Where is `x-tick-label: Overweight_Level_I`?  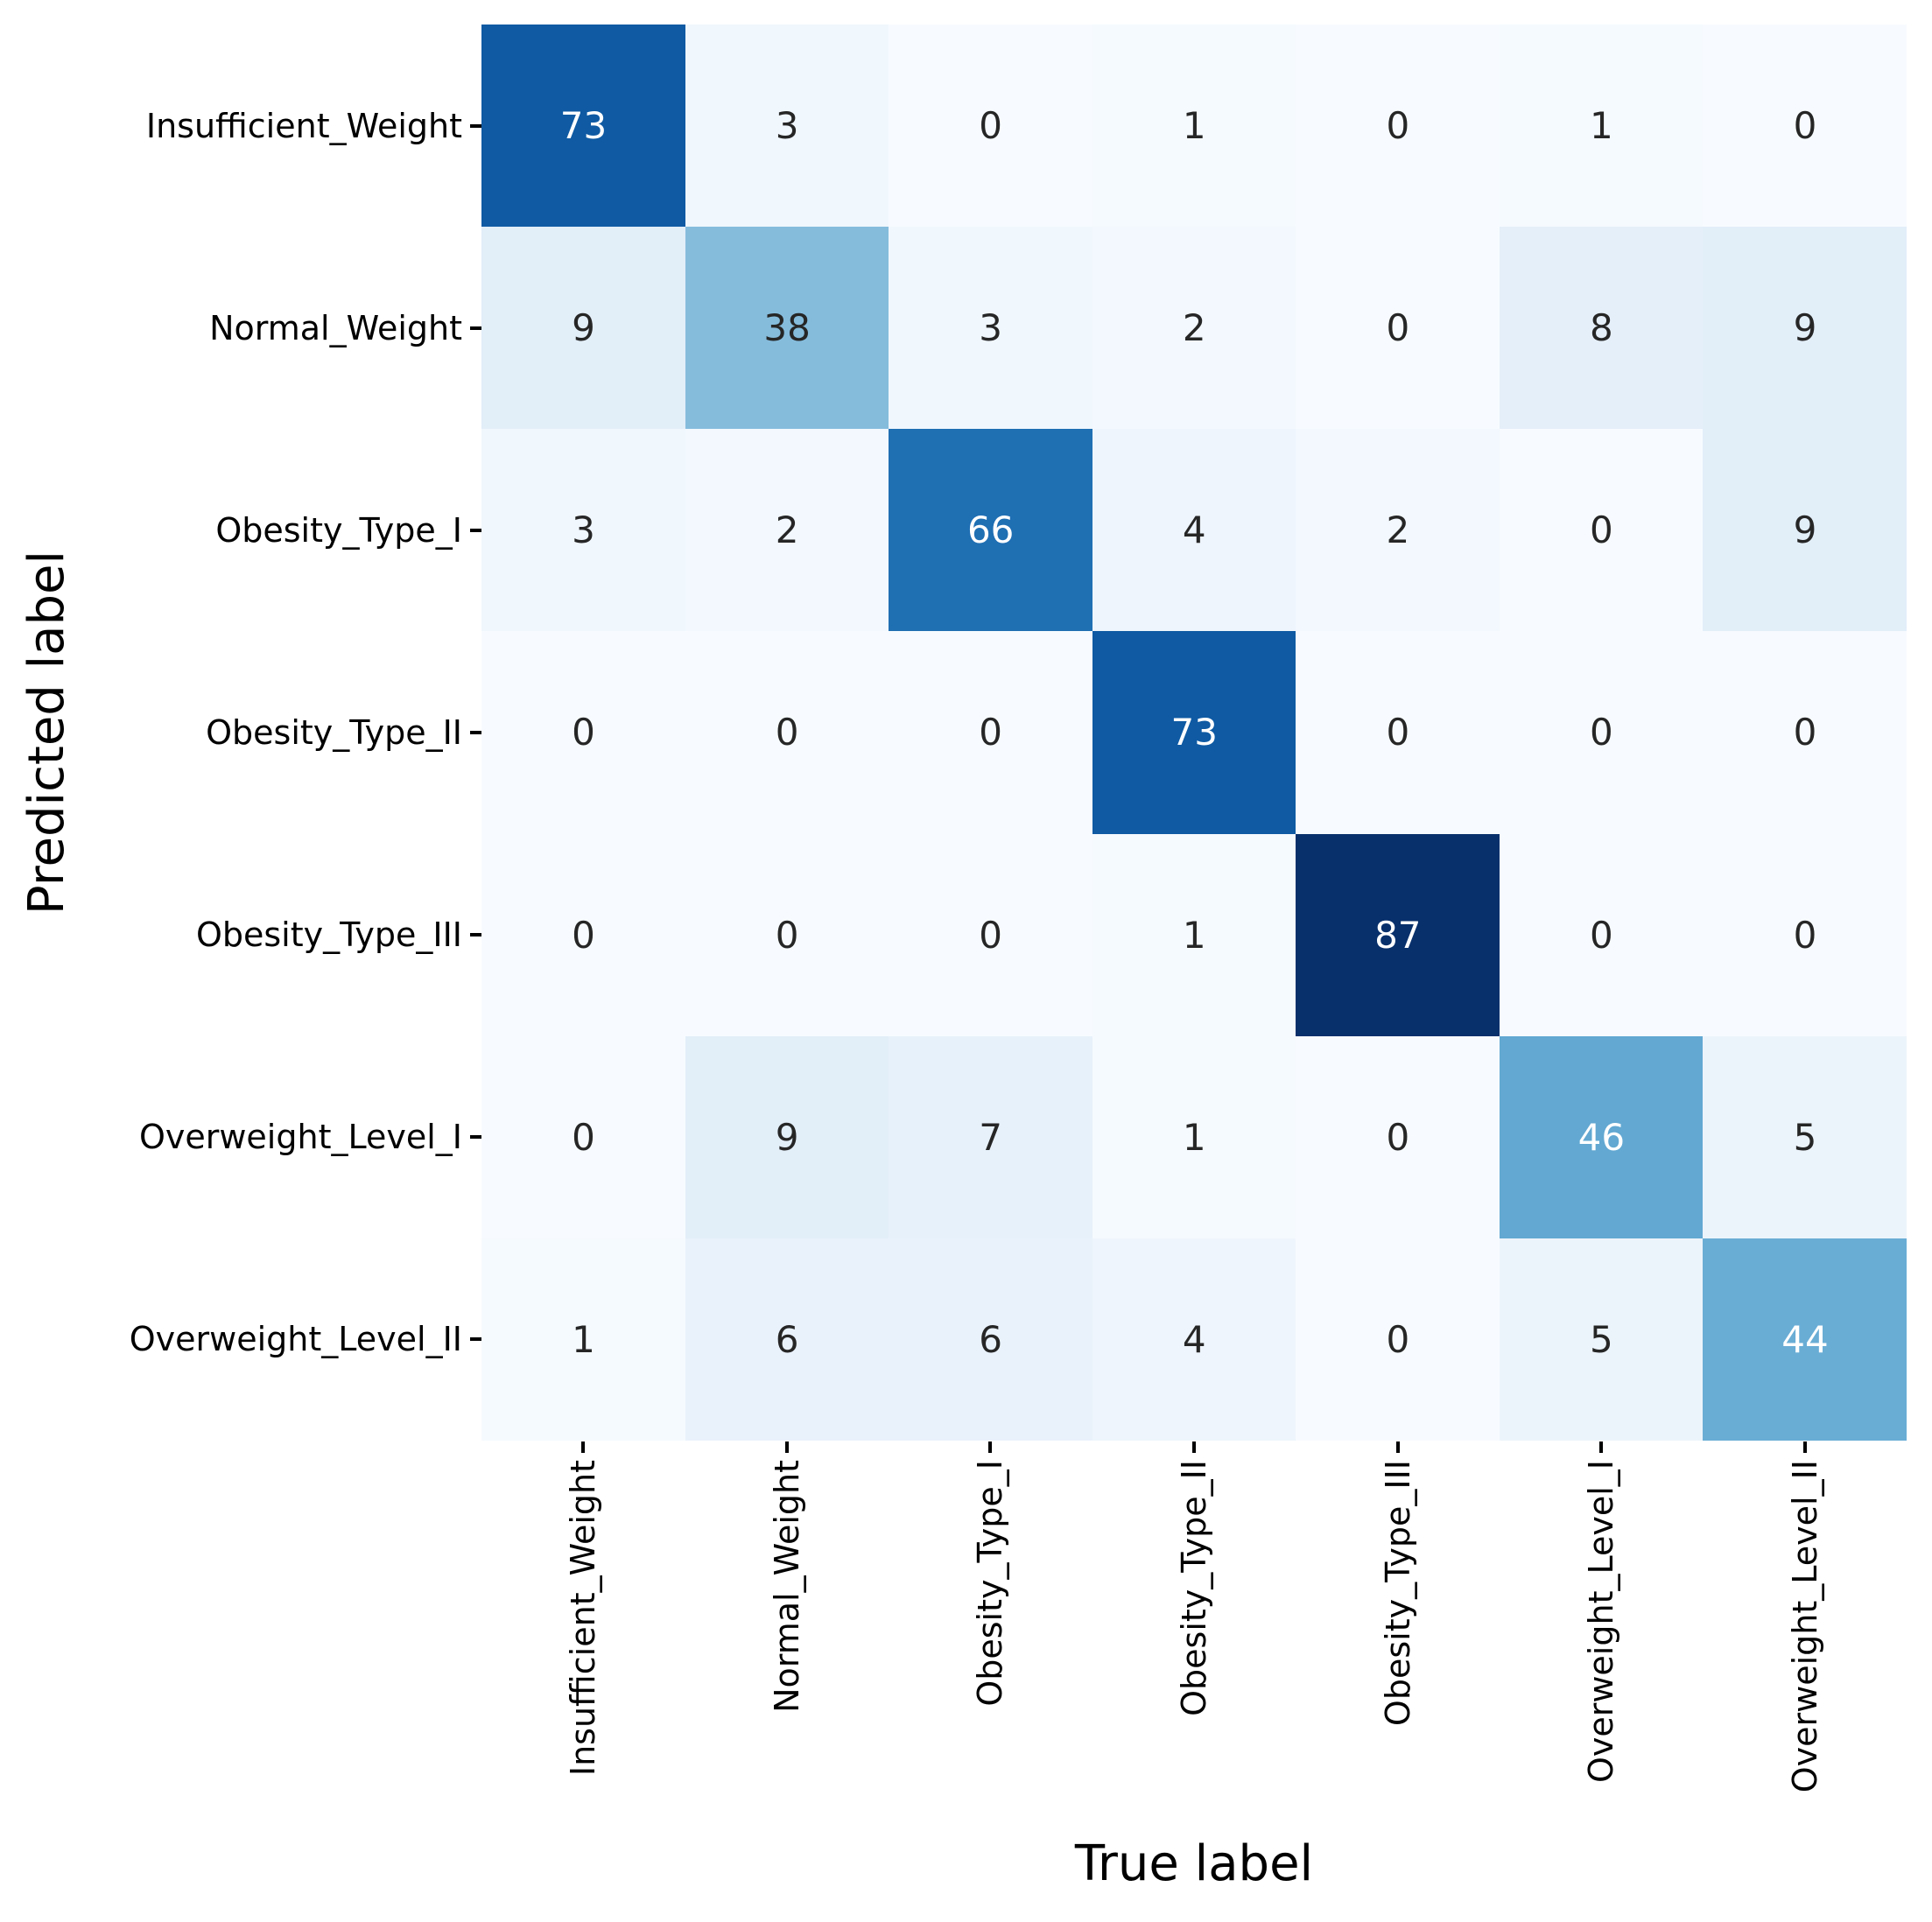 x-tick-label: Overweight_Level_I is located at coordinates (1602, 1622).